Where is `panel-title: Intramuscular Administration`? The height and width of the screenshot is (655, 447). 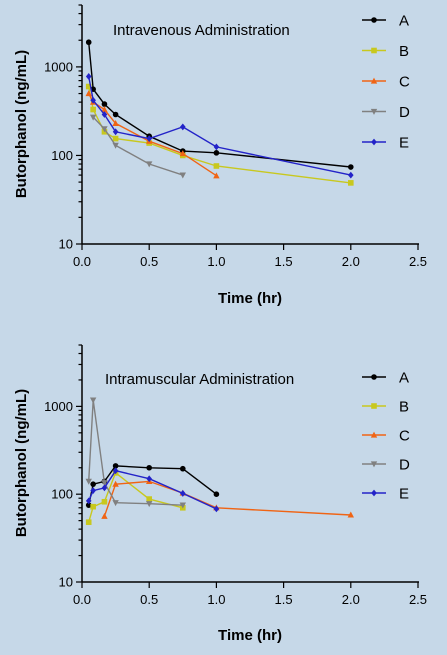 panel-title: Intramuscular Administration is located at coordinates (199, 379).